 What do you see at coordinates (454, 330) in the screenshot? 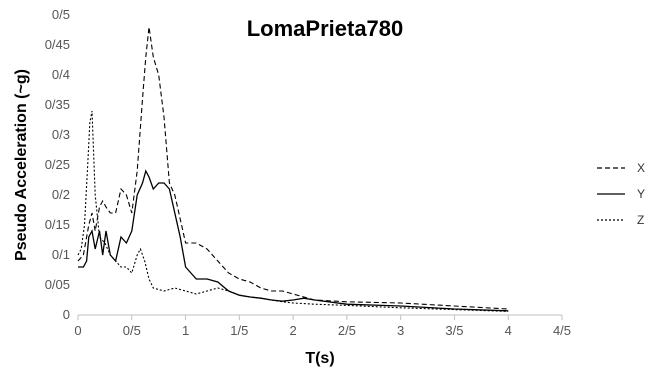
I see `x-tick-label: 3/5` at bounding box center [454, 330].